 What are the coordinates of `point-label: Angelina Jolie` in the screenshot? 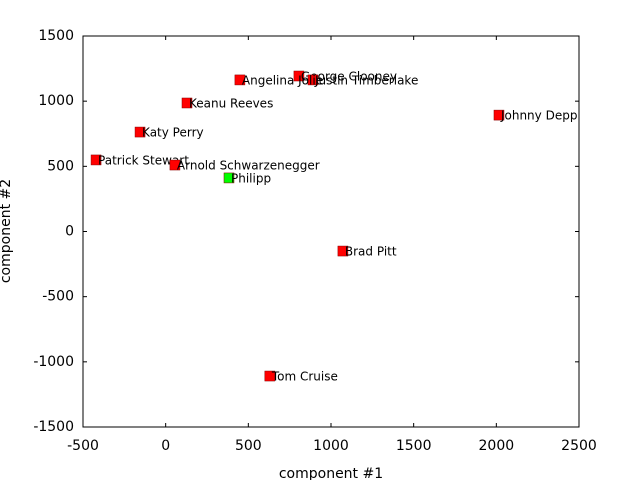 It's located at (282, 80).